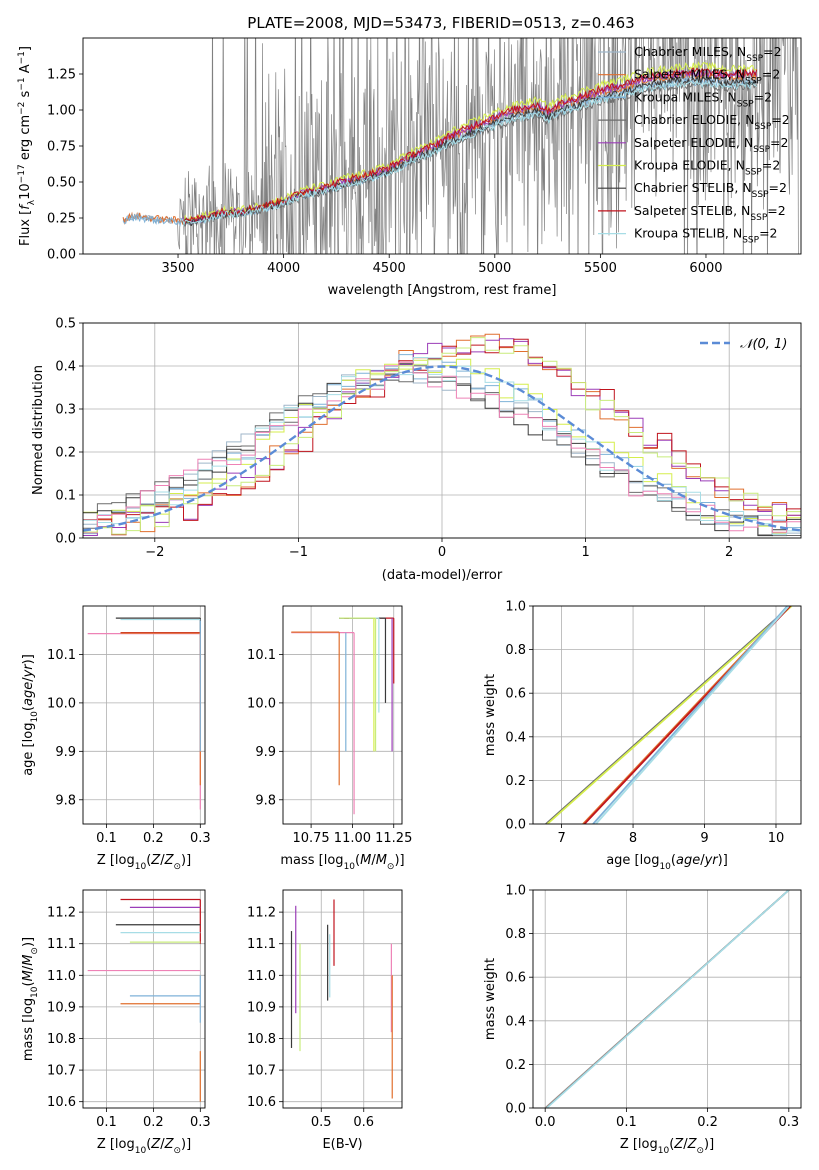  I want to click on legend-entry: Salpeter STELIB, NSSP=2, so click(710, 213).